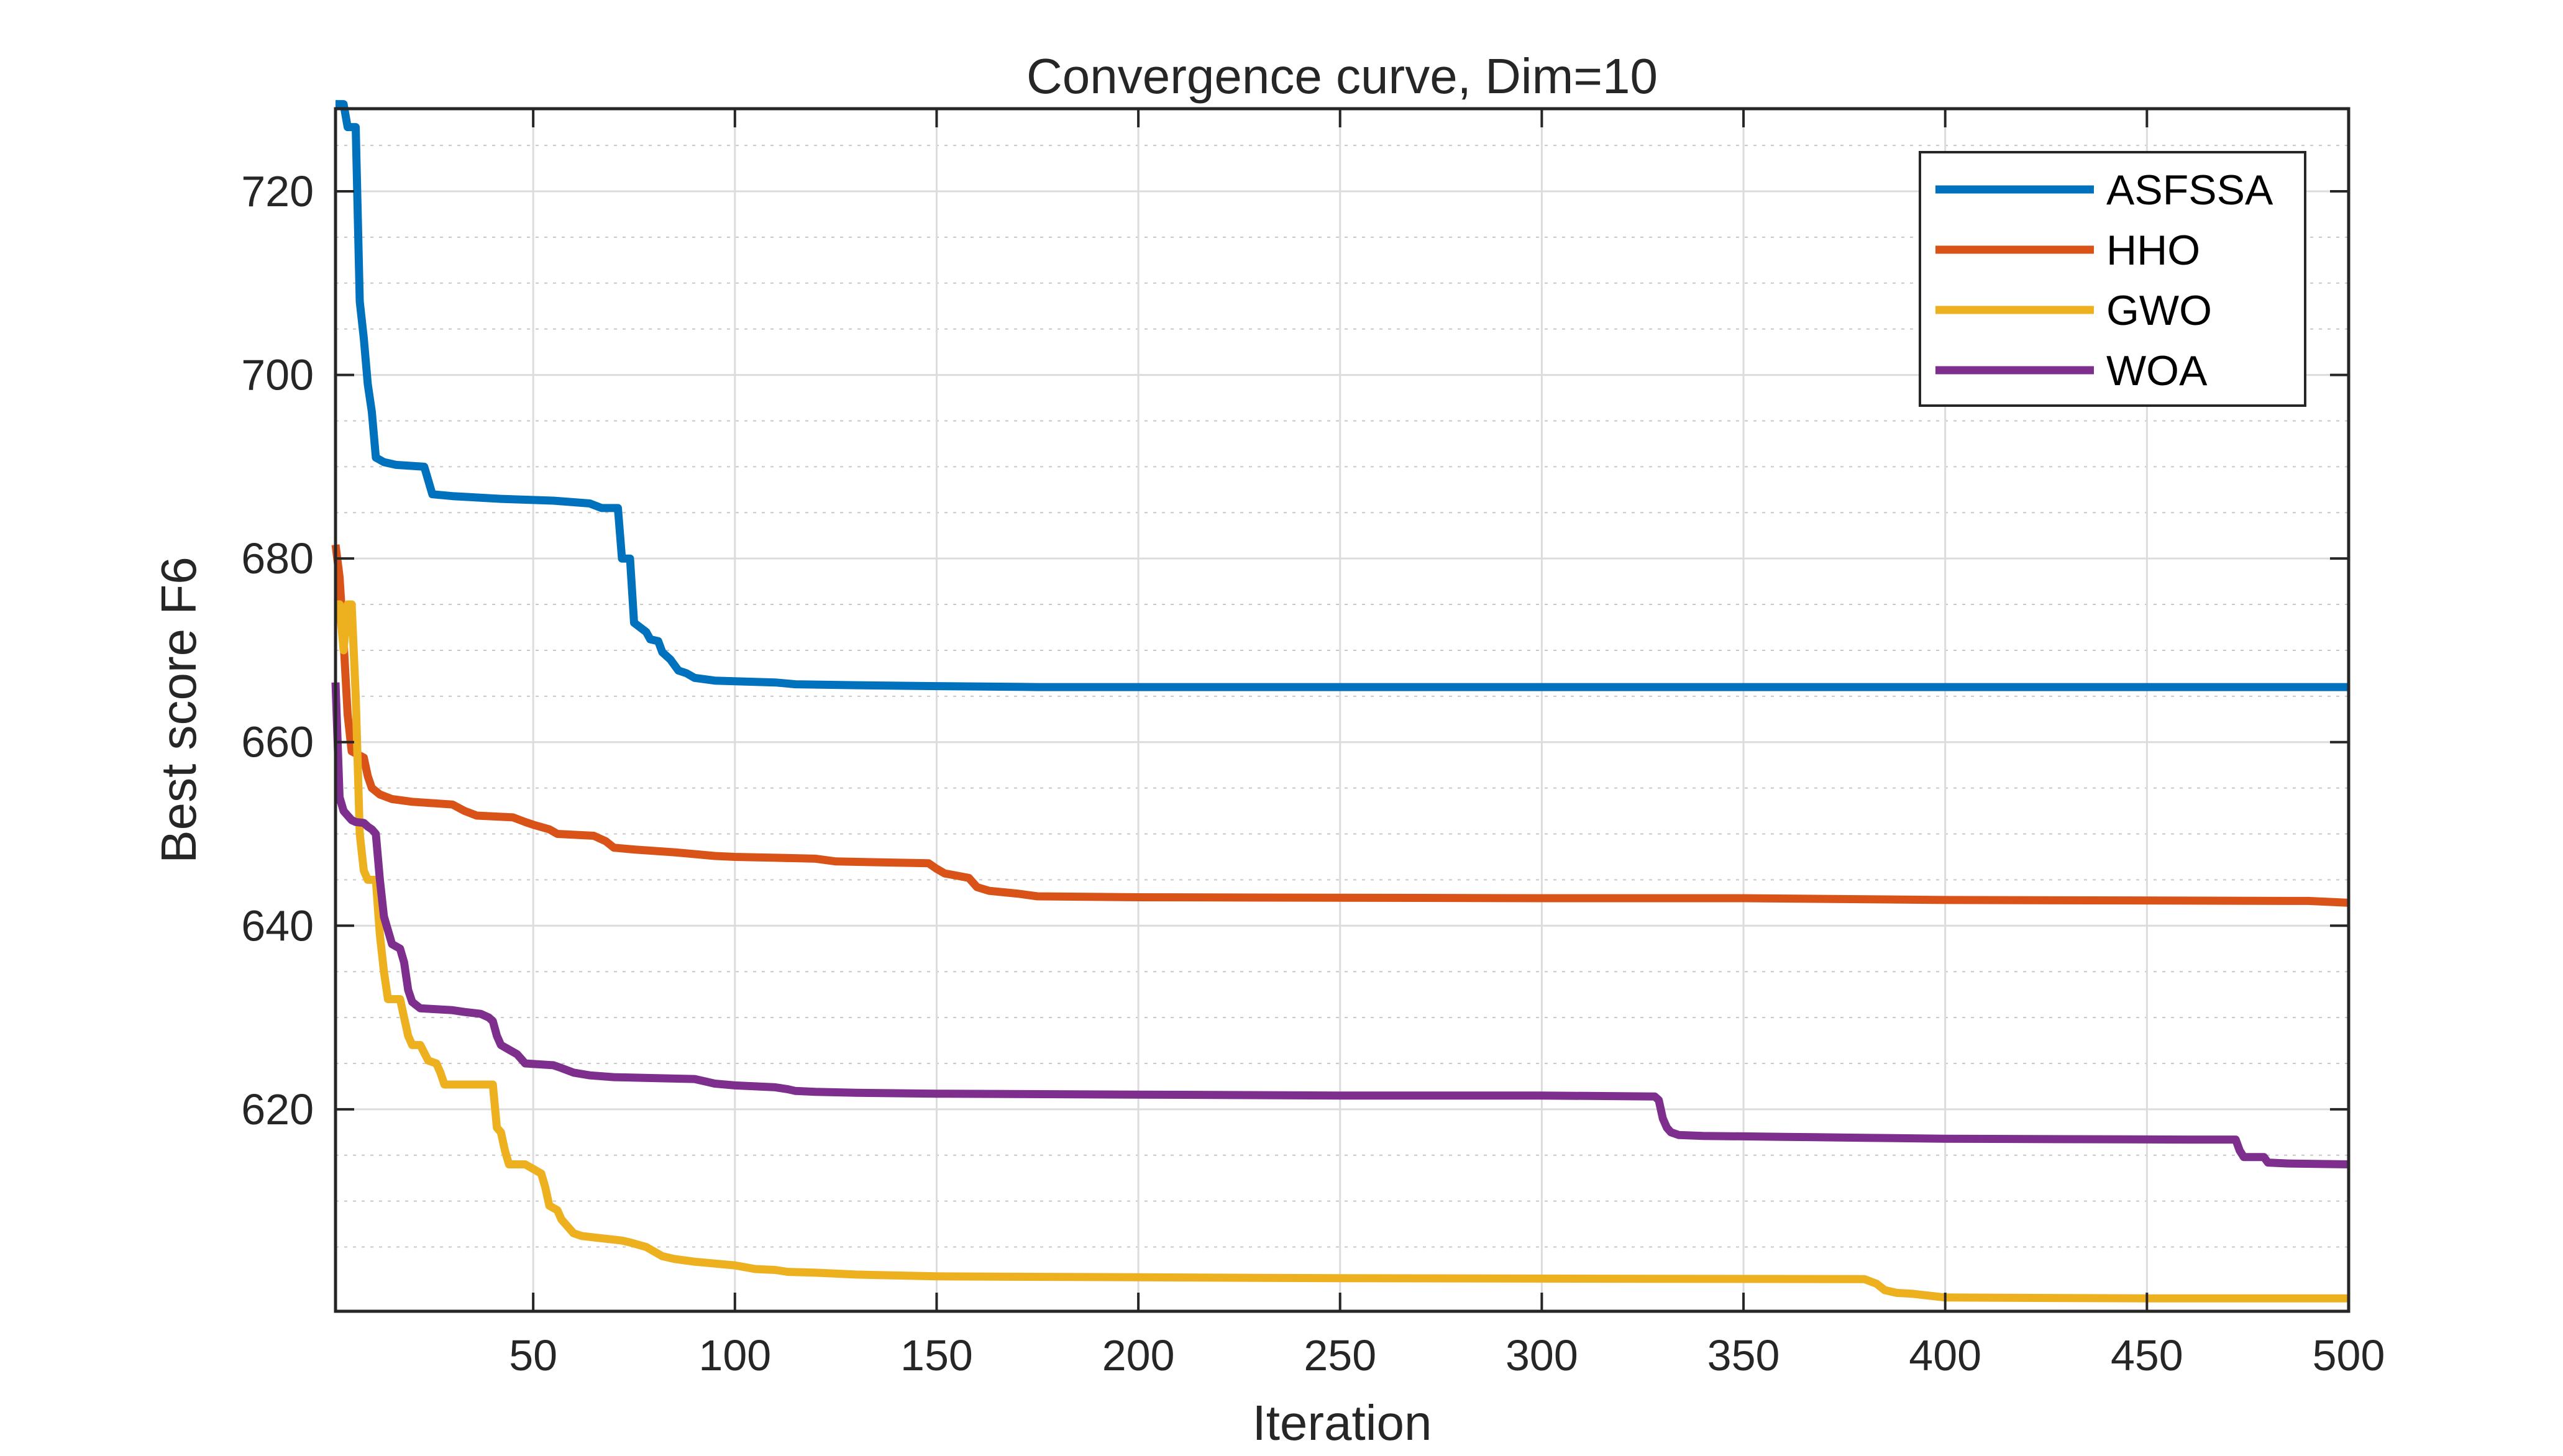 This screenshot has height=1456, width=2563. I want to click on x-tick-label: 300, so click(1541, 1356).